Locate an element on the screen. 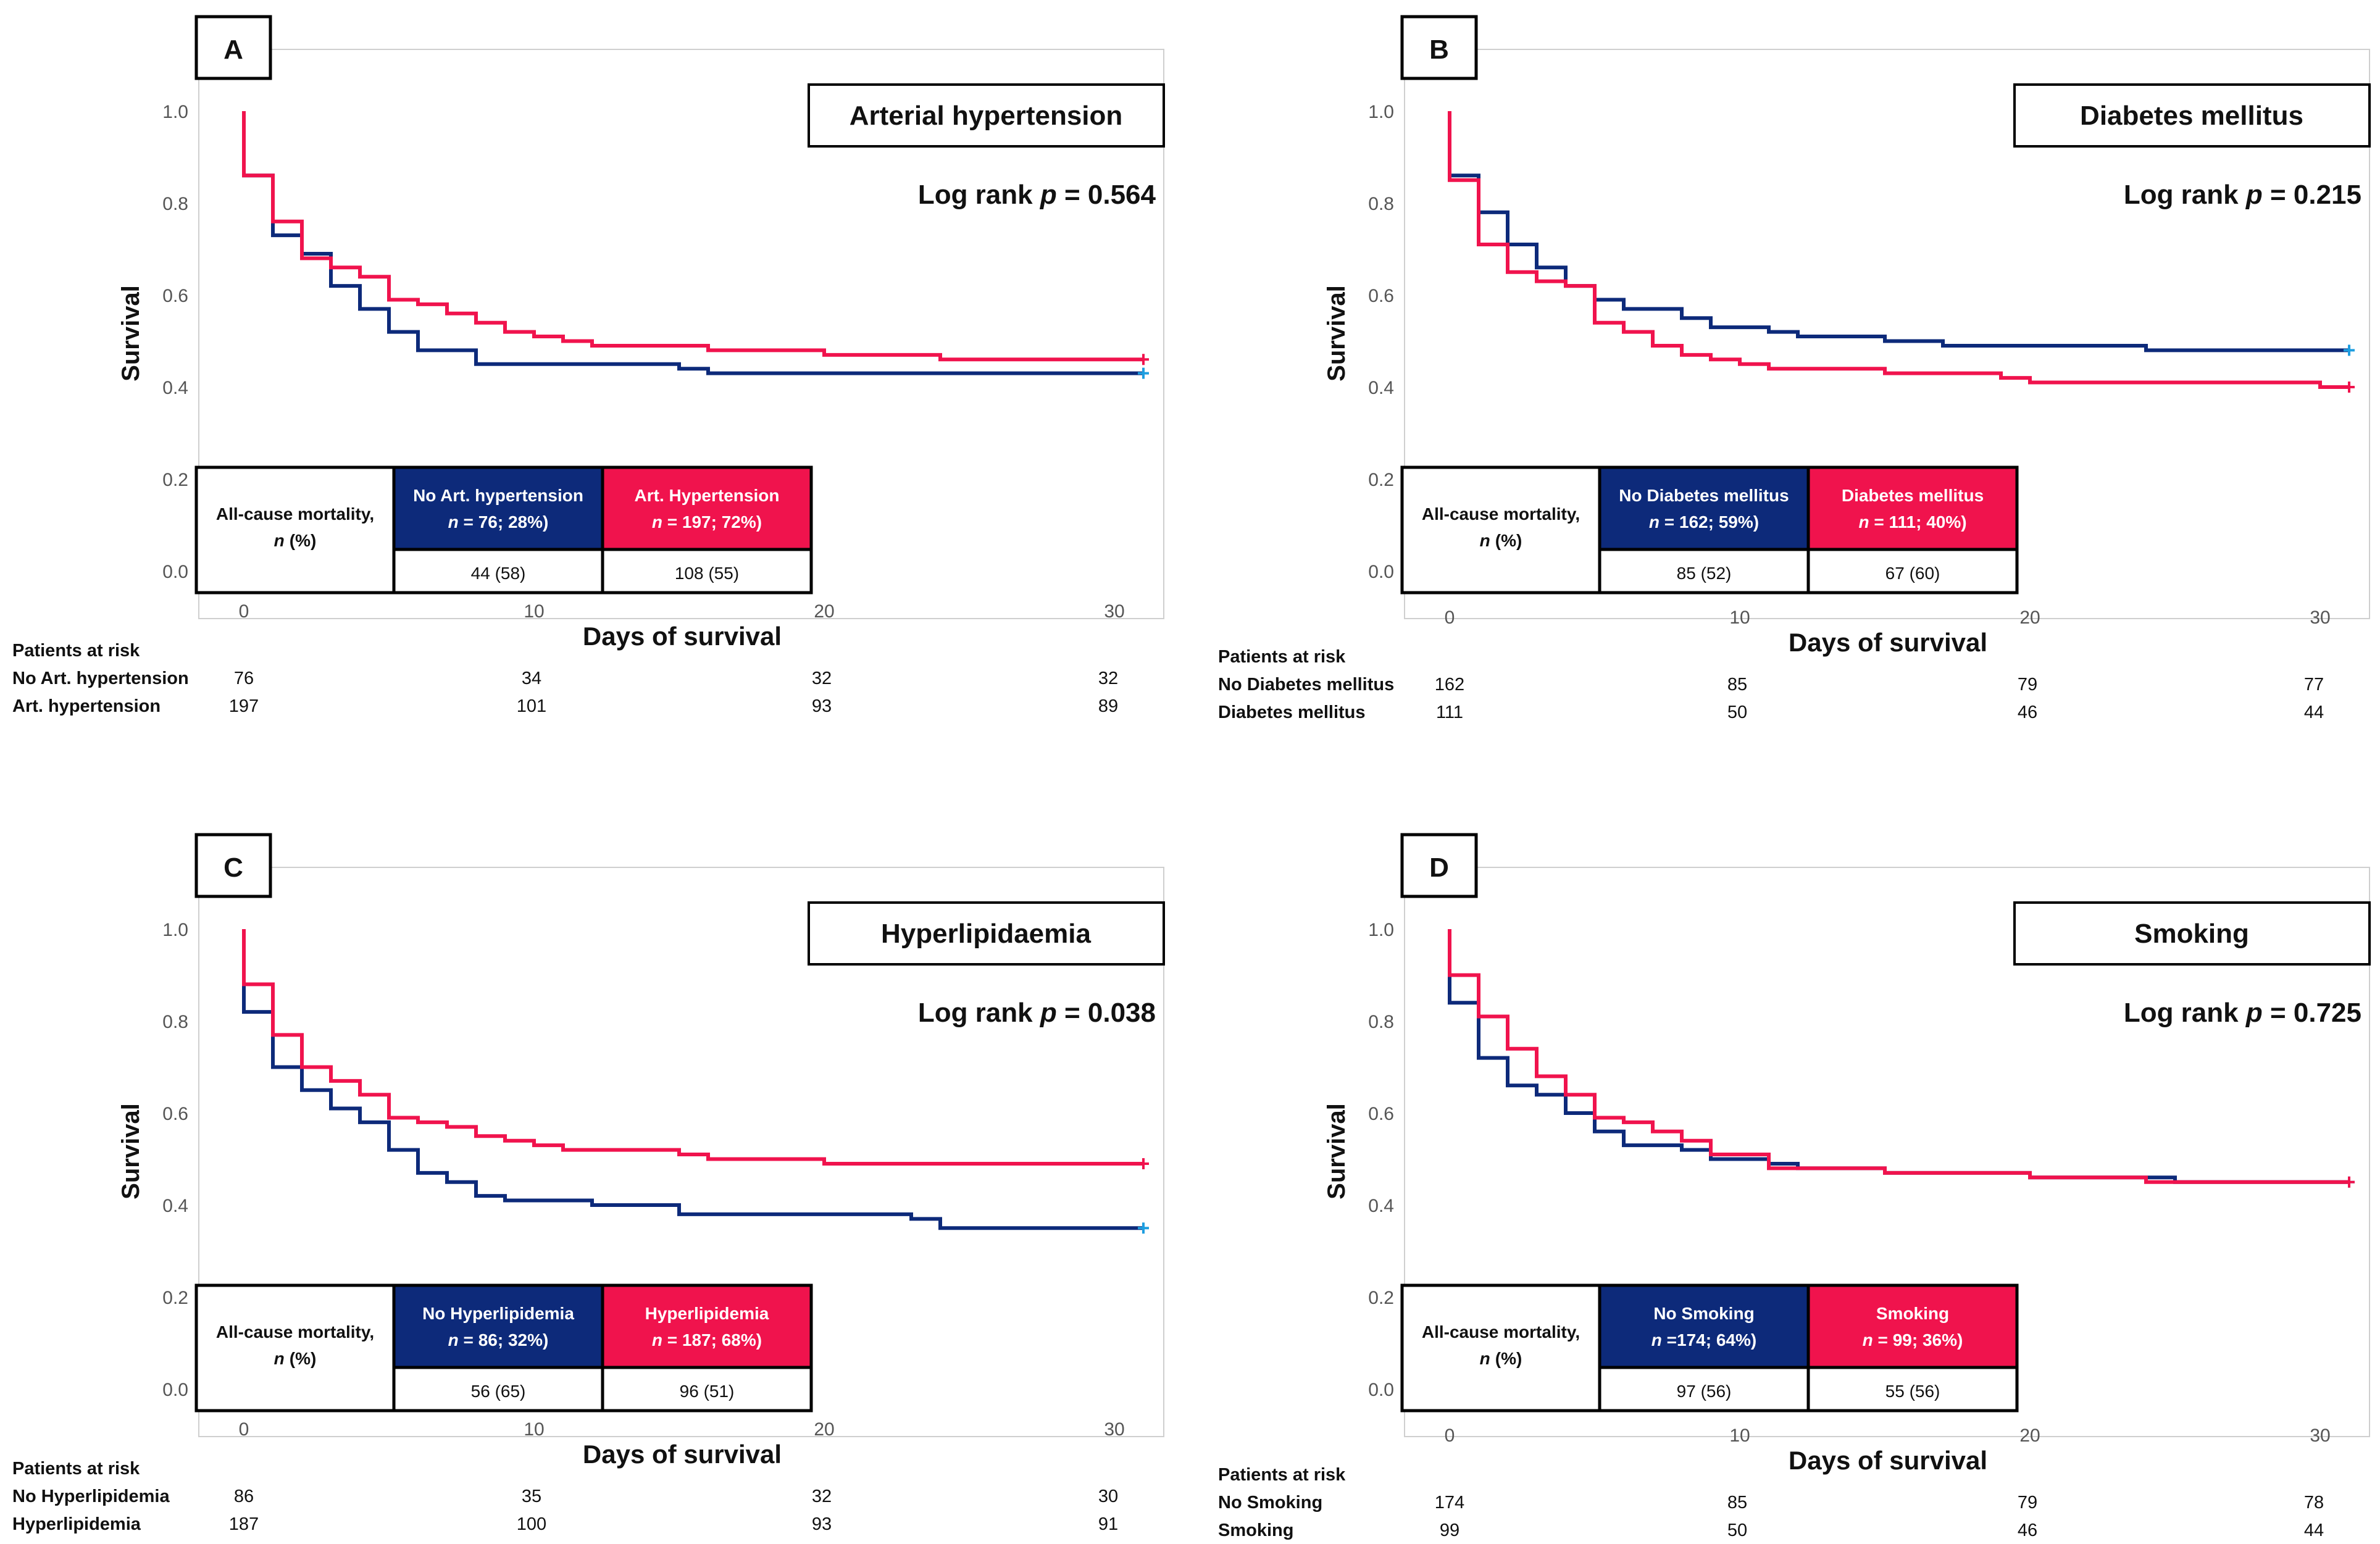 This screenshot has width=2380, height=1544. panel-letter: C is located at coordinates (233, 868).